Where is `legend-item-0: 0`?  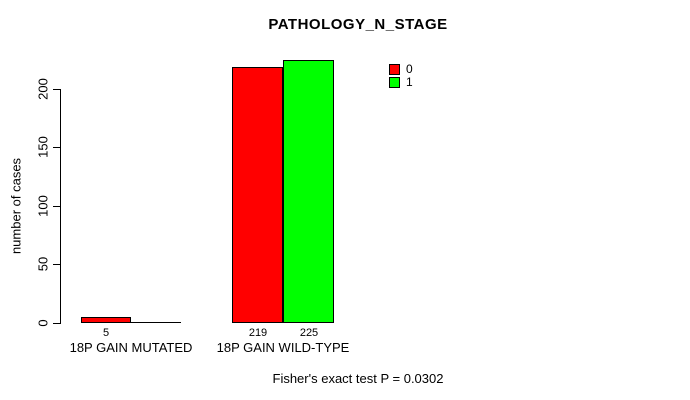 legend-item-0: 0 is located at coordinates (401, 69).